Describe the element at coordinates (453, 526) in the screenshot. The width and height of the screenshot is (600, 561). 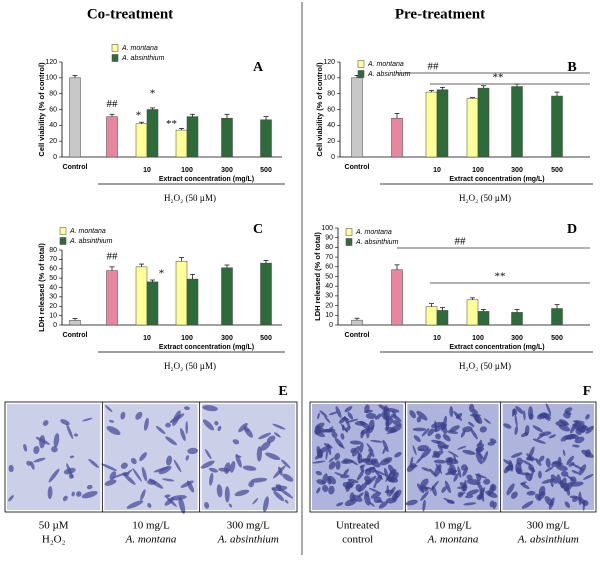
I see `image-caption: 10 mg/L` at that location.